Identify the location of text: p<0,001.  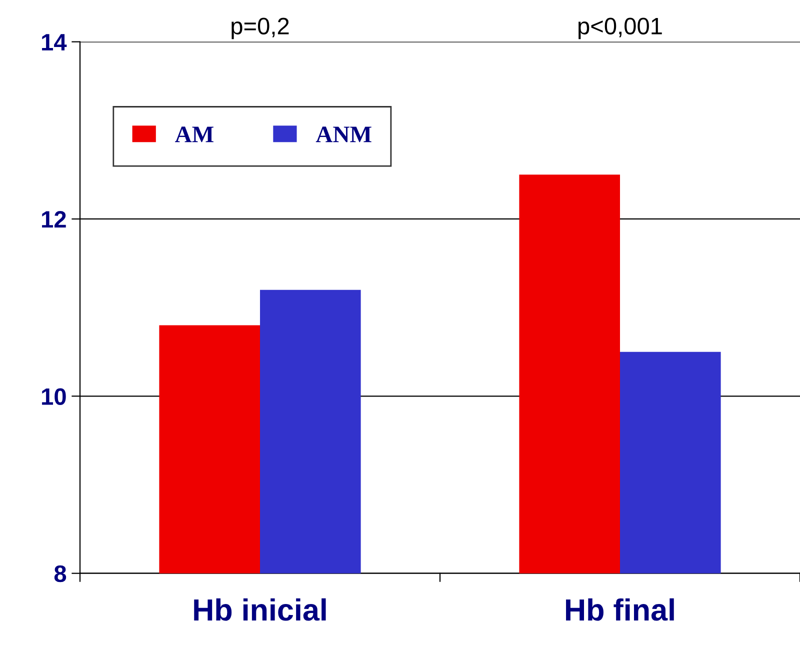
(620, 29).